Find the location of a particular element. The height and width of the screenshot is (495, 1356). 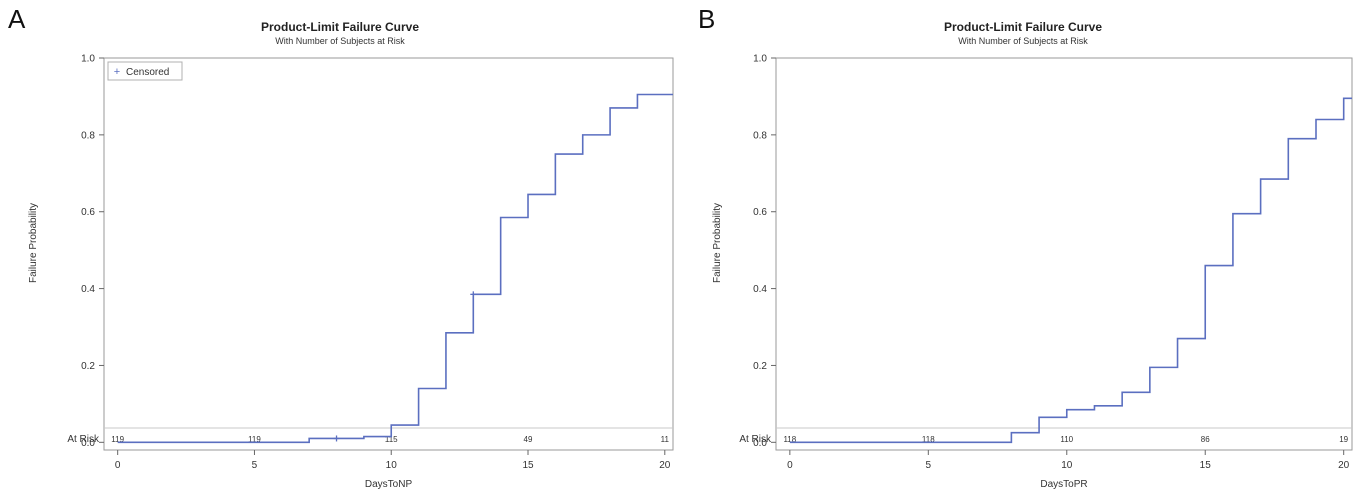

at-risk-count: 115 is located at coordinates (391, 439).